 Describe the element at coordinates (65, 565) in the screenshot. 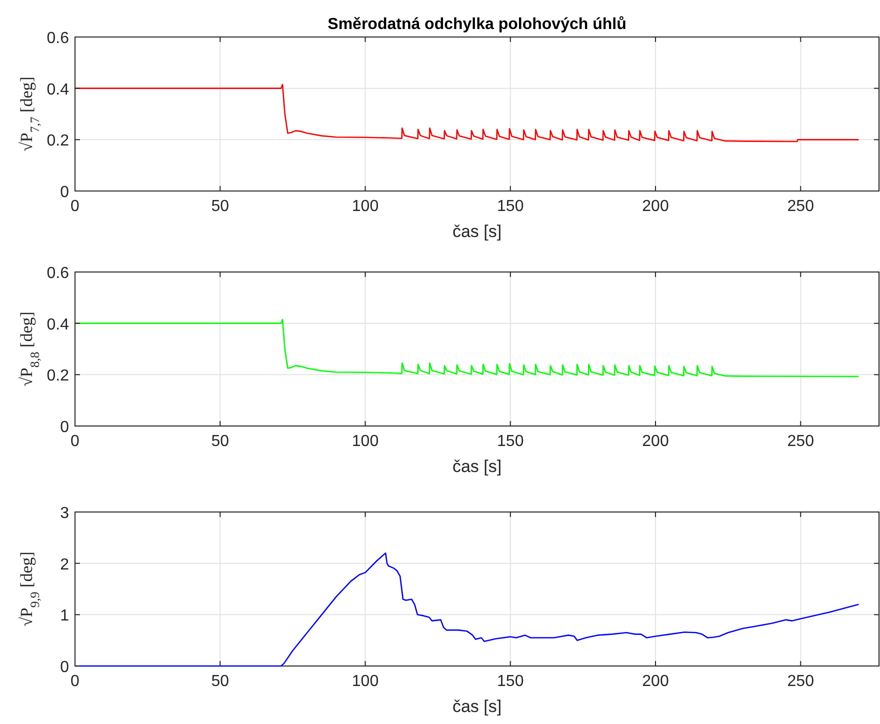

I see `y-tick-label: 2` at that location.